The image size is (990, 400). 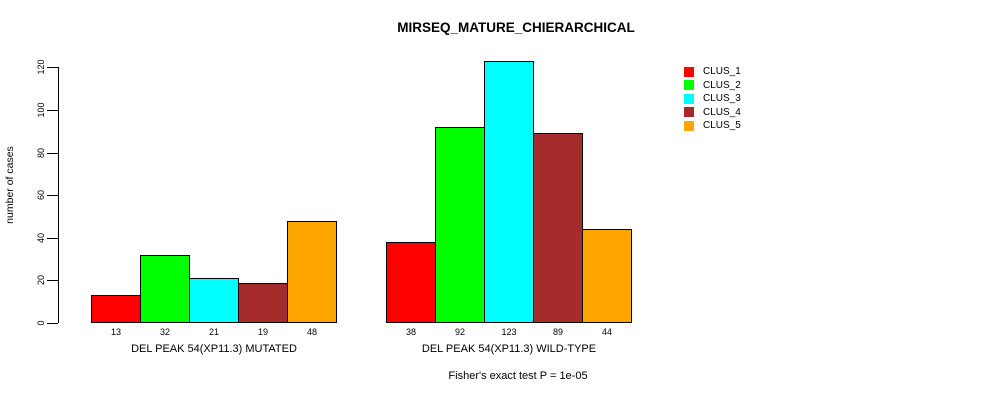 What do you see at coordinates (41, 67) in the screenshot?
I see `y-tick-label: 120` at bounding box center [41, 67].